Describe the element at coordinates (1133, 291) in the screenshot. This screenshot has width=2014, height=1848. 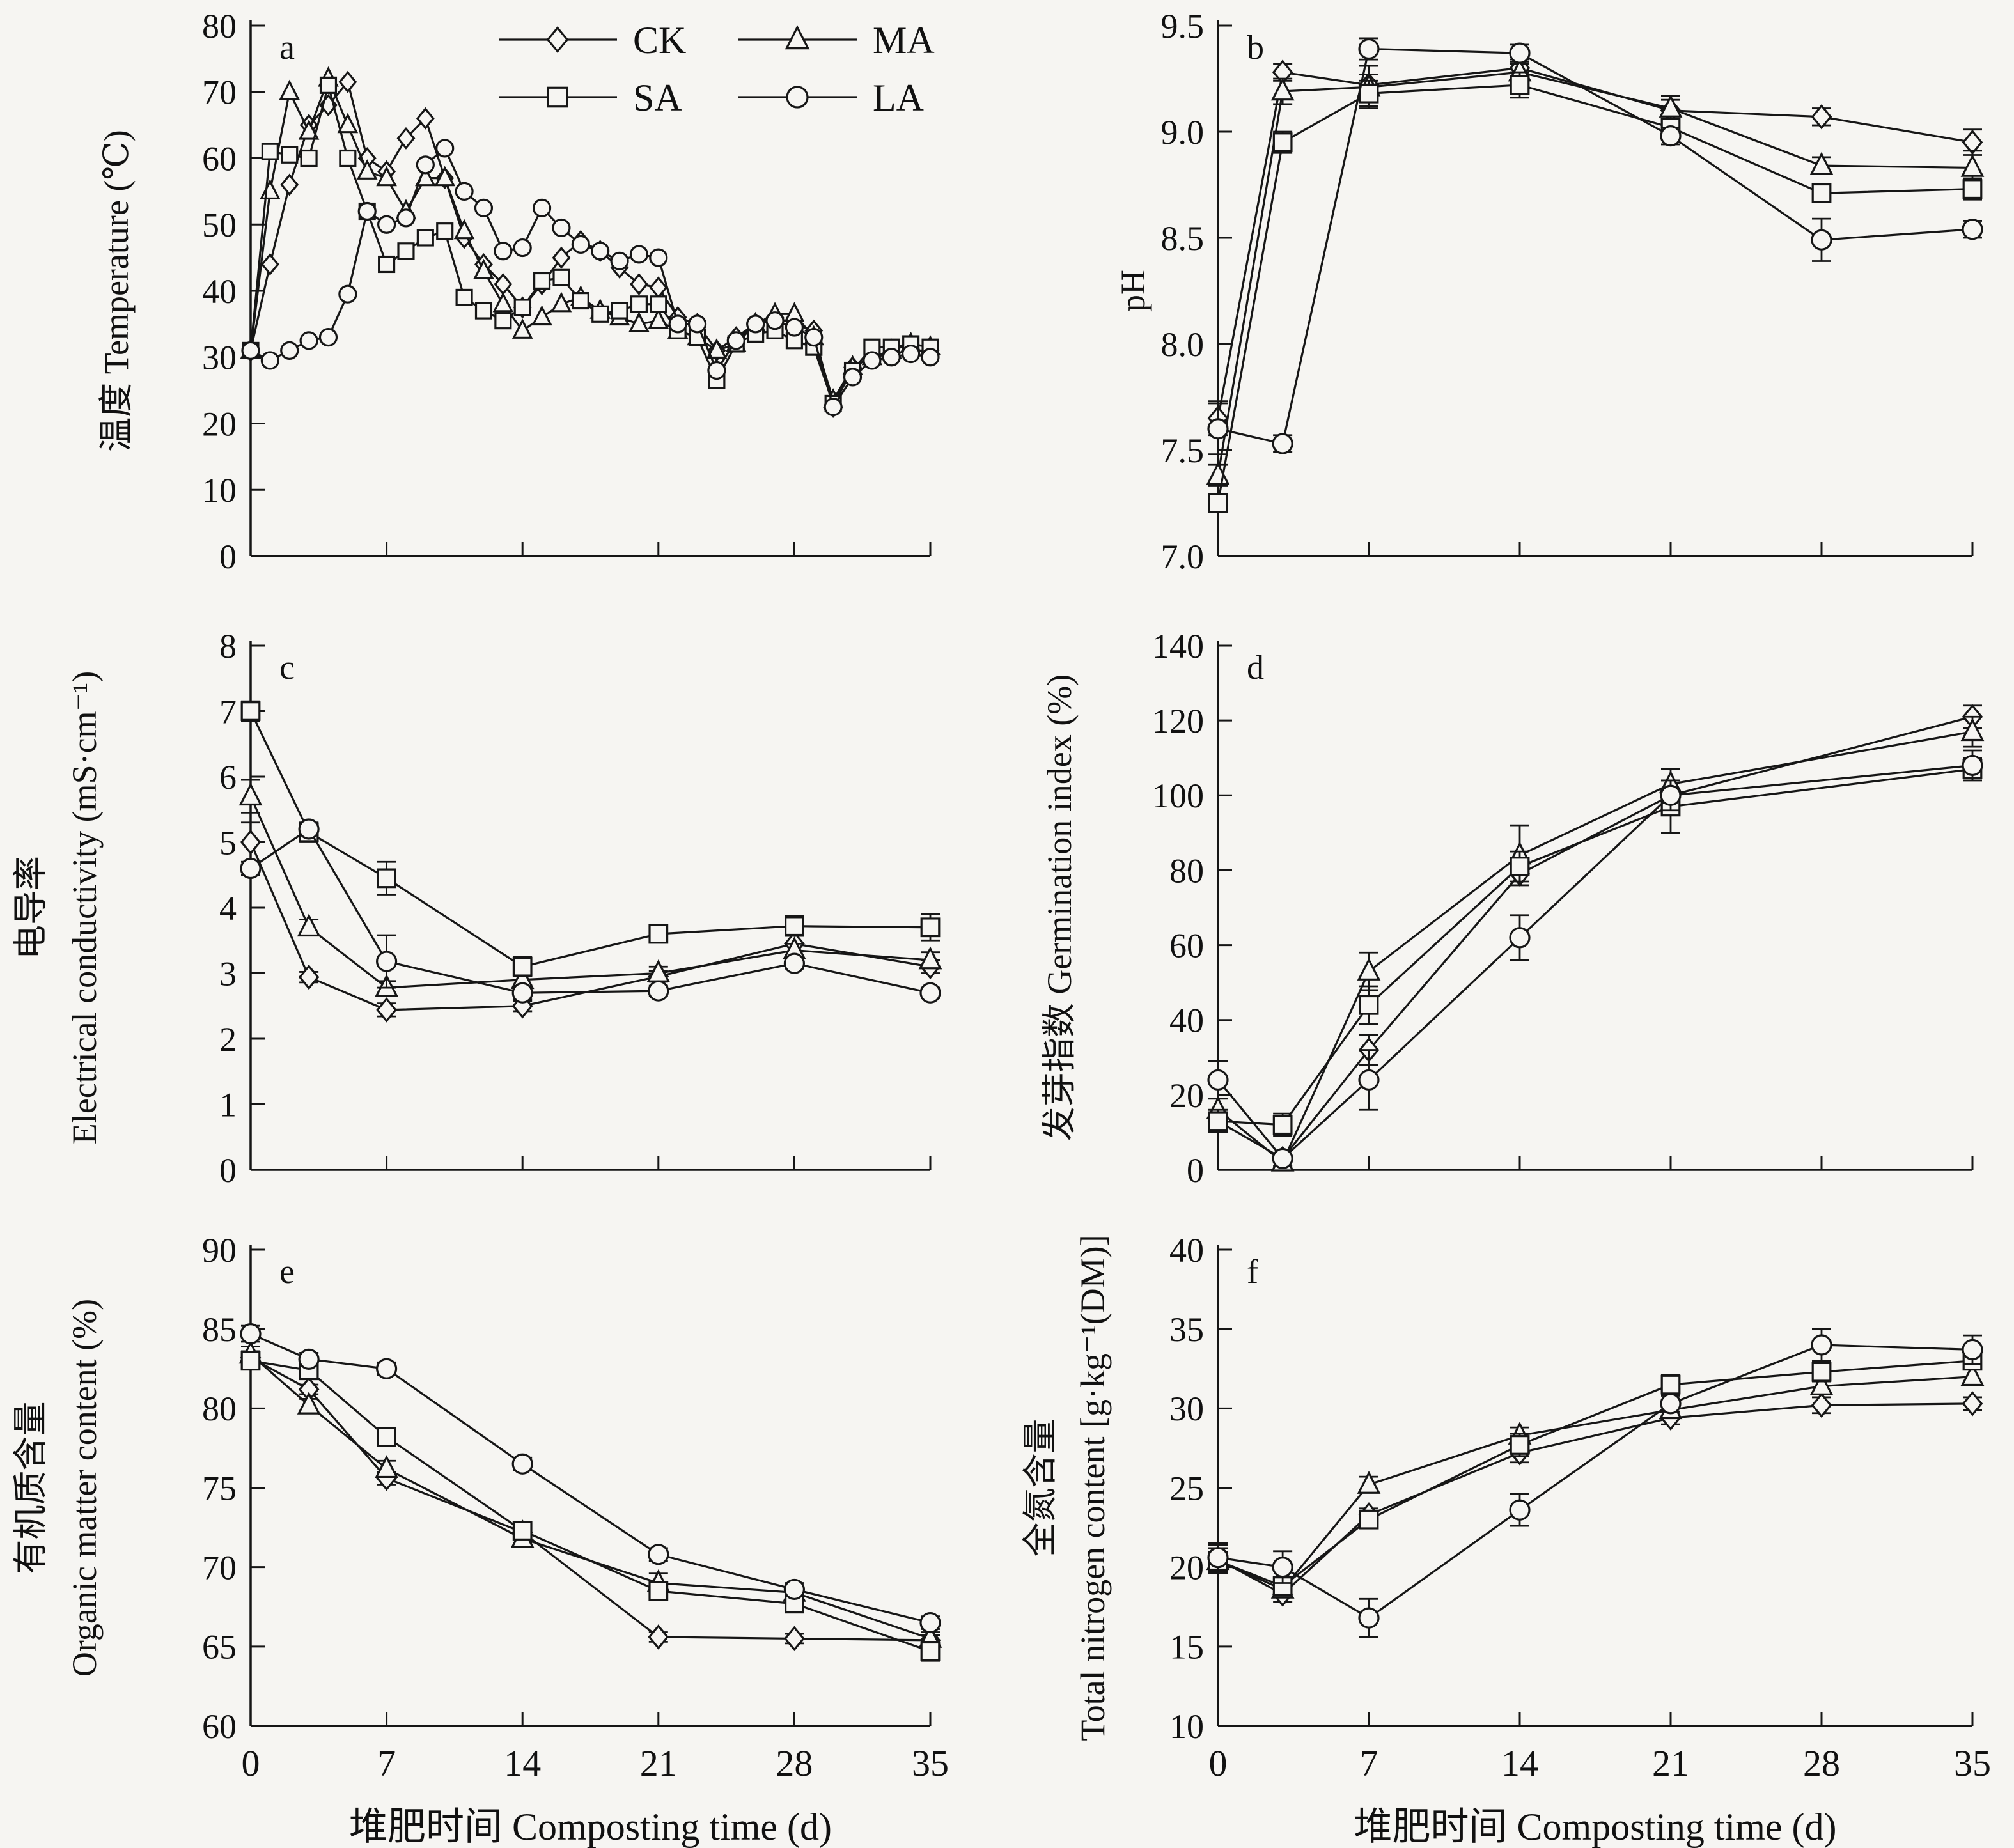
I see `y-axis-label-b: pH` at that location.